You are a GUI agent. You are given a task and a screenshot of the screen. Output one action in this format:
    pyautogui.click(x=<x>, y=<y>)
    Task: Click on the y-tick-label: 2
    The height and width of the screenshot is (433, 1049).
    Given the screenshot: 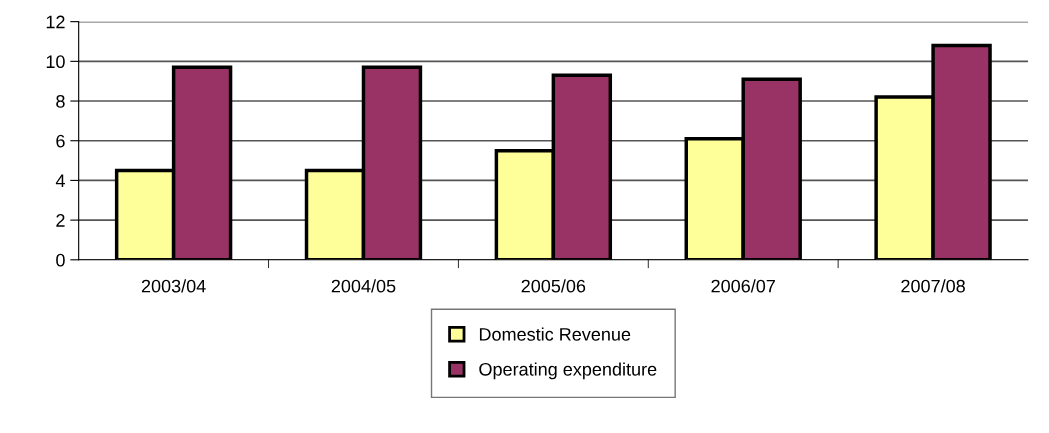 What is the action you would take?
    pyautogui.click(x=60, y=220)
    